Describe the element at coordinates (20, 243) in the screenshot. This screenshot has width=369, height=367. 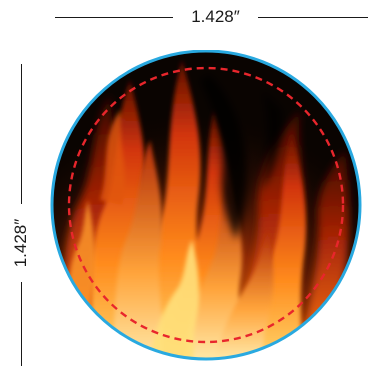
I see `height-dimension-label: 1.428″` at that location.